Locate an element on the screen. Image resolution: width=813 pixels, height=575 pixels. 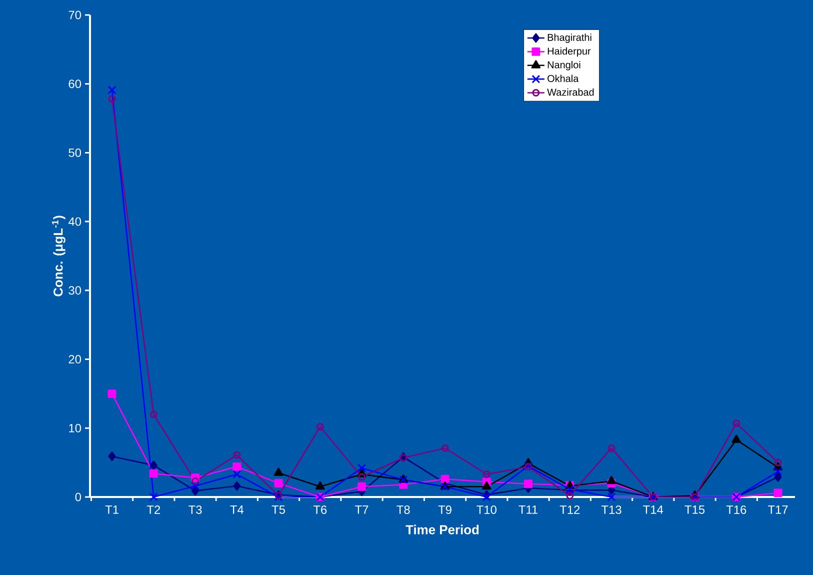
legend-label: Wazirabad is located at coordinates (570, 92).